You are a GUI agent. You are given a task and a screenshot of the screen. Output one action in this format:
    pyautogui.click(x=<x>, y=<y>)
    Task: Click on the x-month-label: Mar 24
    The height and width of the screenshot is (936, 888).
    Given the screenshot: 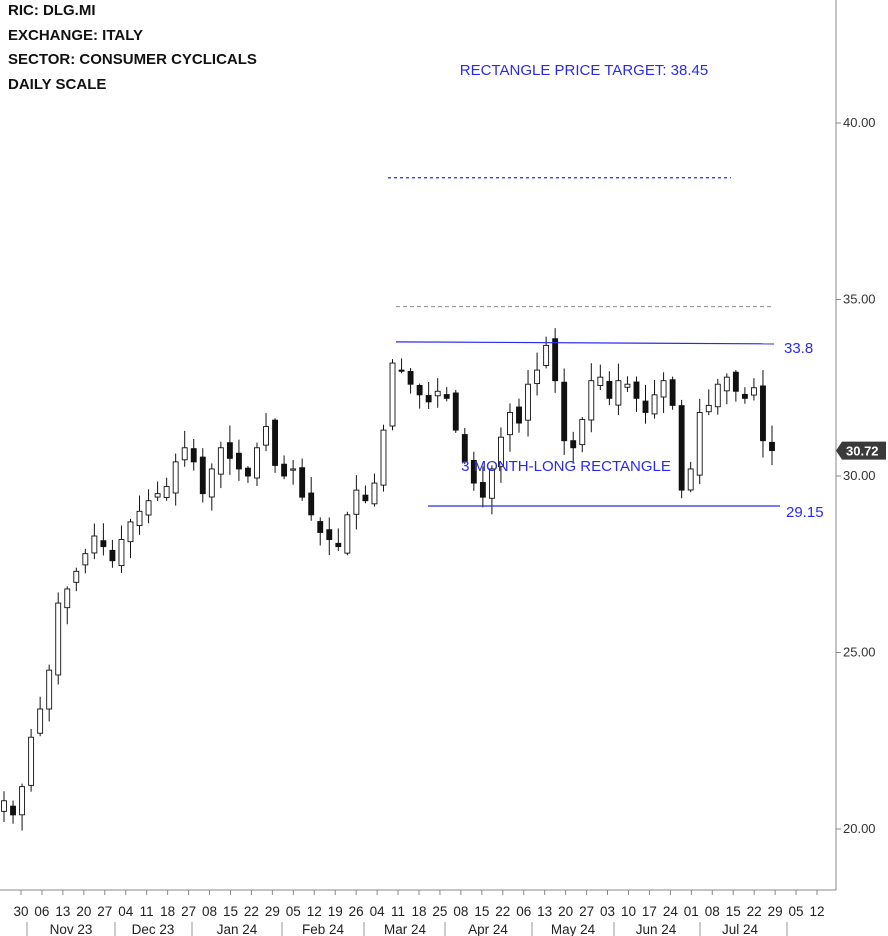 What is the action you would take?
    pyautogui.click(x=405, y=929)
    